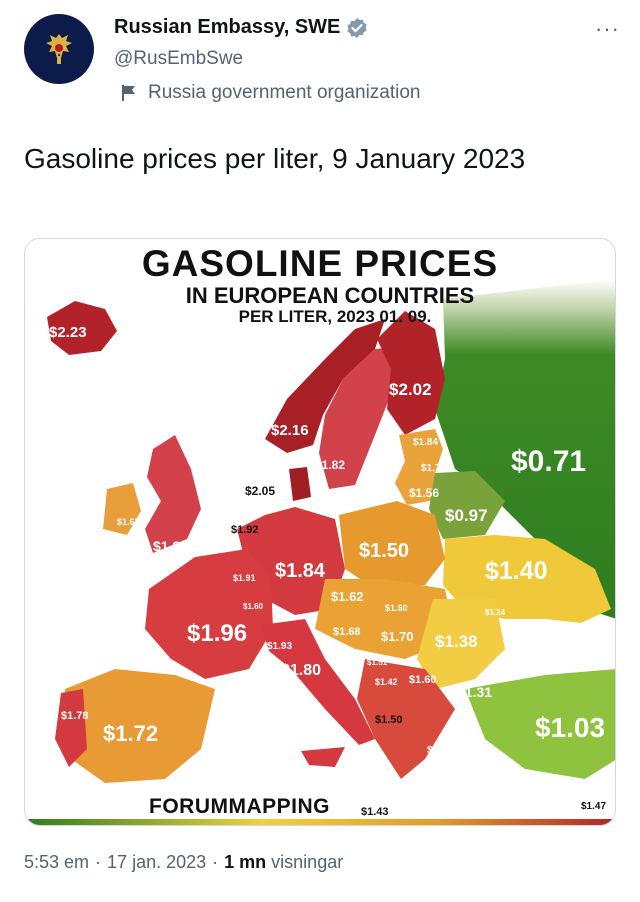  I want to click on price-label-czechia: $1.62, so click(347, 596).